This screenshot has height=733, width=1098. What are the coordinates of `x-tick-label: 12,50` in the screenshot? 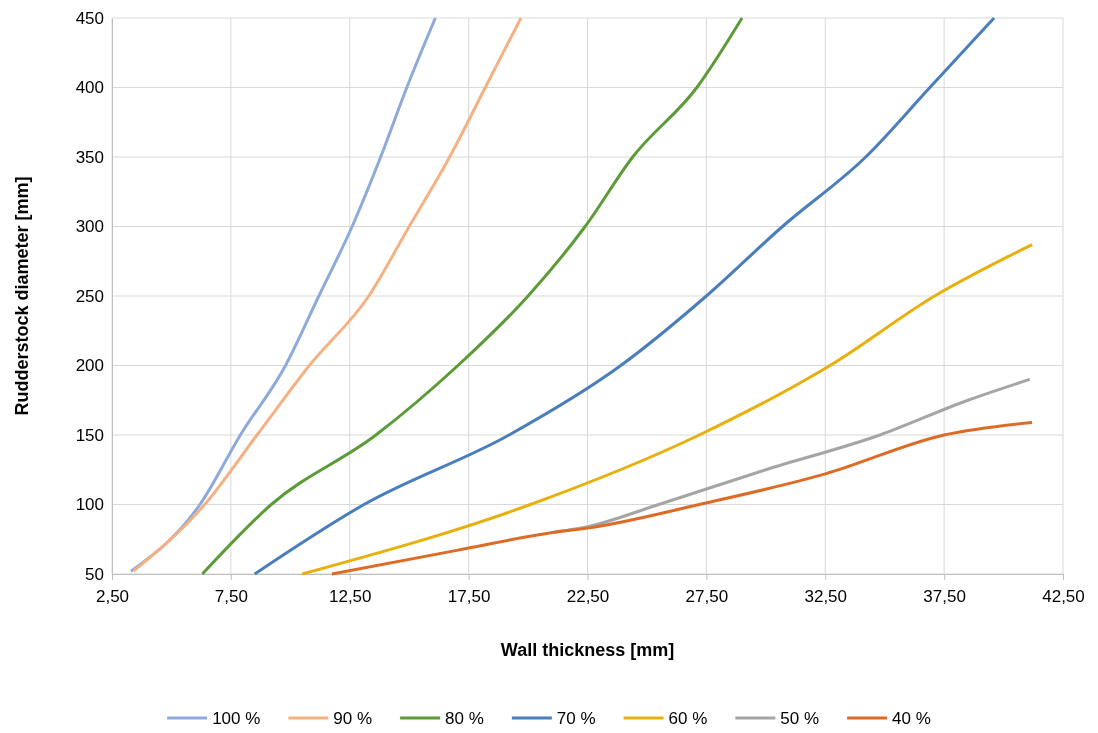 It's located at (350, 596).